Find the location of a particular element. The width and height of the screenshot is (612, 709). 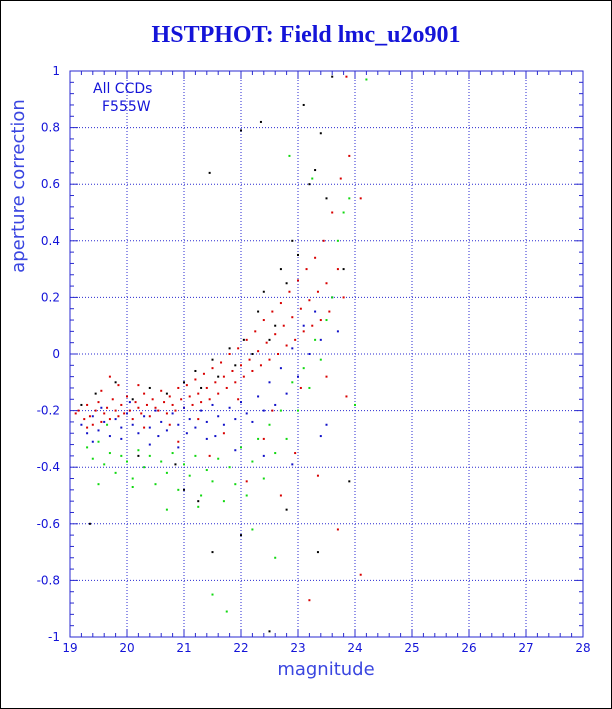

y-tick-label: 0.8 is located at coordinates (50, 128).